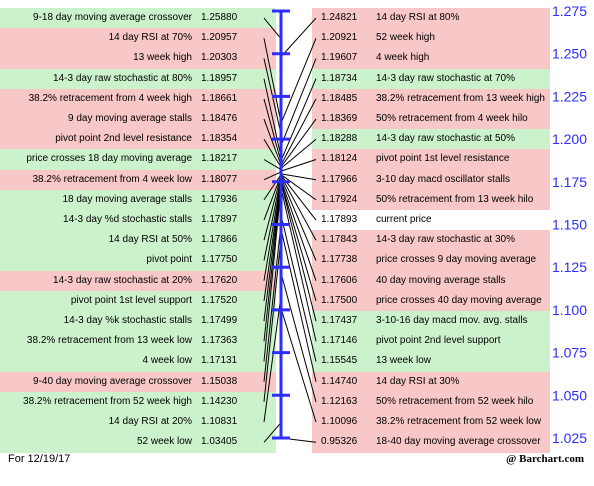 The width and height of the screenshot is (594, 486). What do you see at coordinates (452, 320) in the screenshot?
I see `right-level-label: 3-10-16 day macd mov. avg. stalls` at bounding box center [452, 320].